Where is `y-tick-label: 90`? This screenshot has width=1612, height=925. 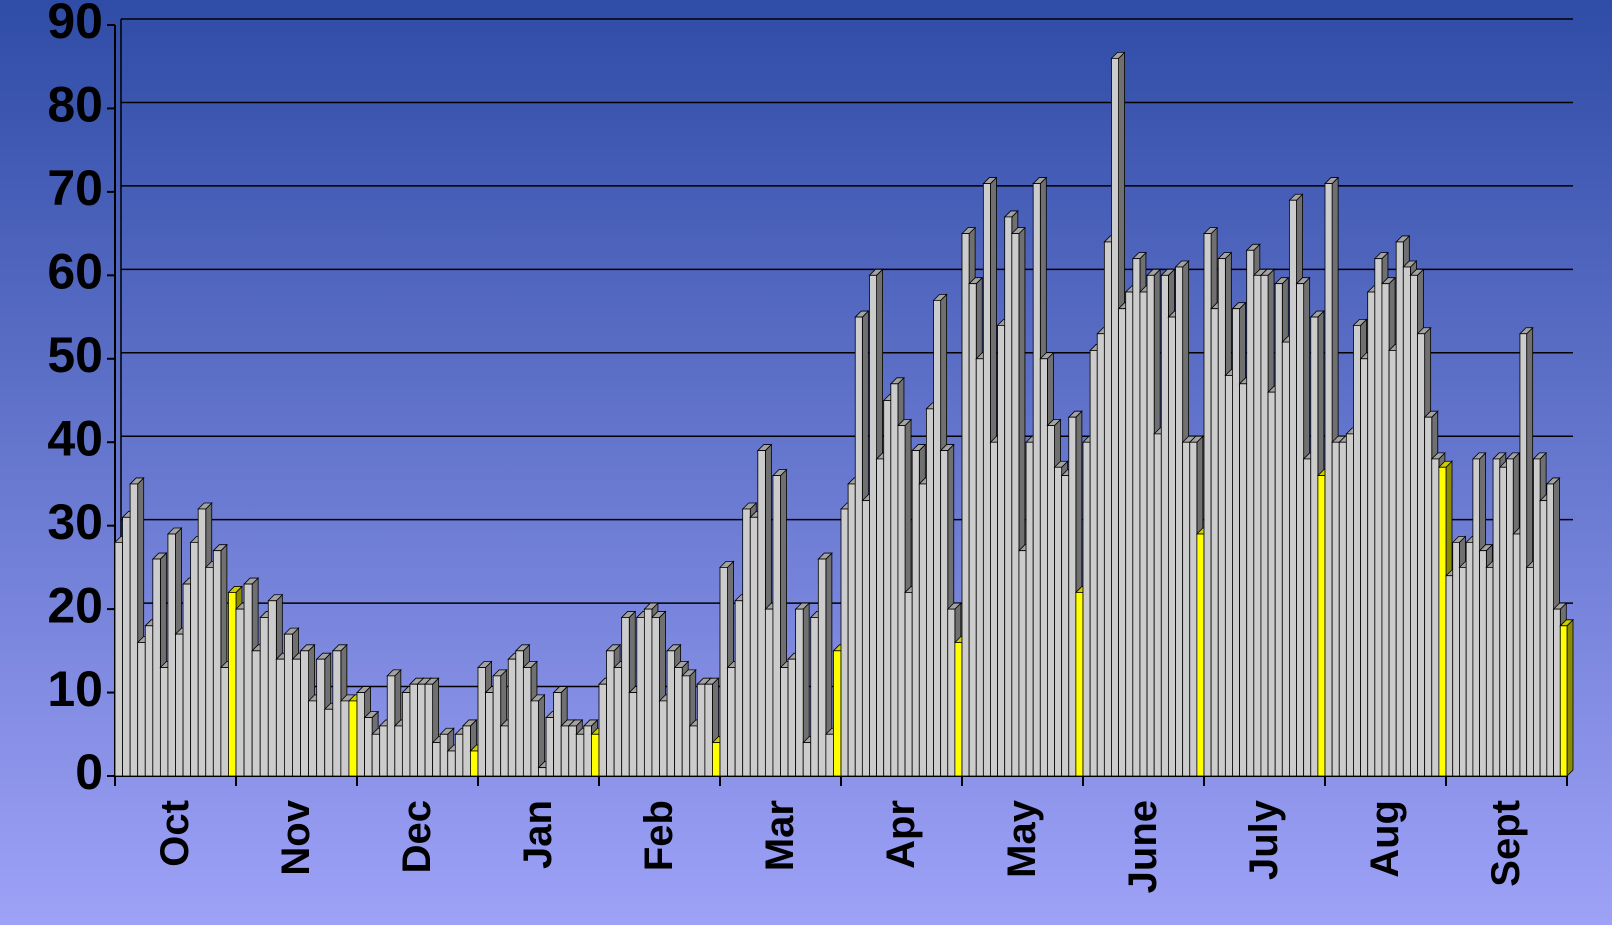
y-tick-label: 90 is located at coordinates (75, 24).